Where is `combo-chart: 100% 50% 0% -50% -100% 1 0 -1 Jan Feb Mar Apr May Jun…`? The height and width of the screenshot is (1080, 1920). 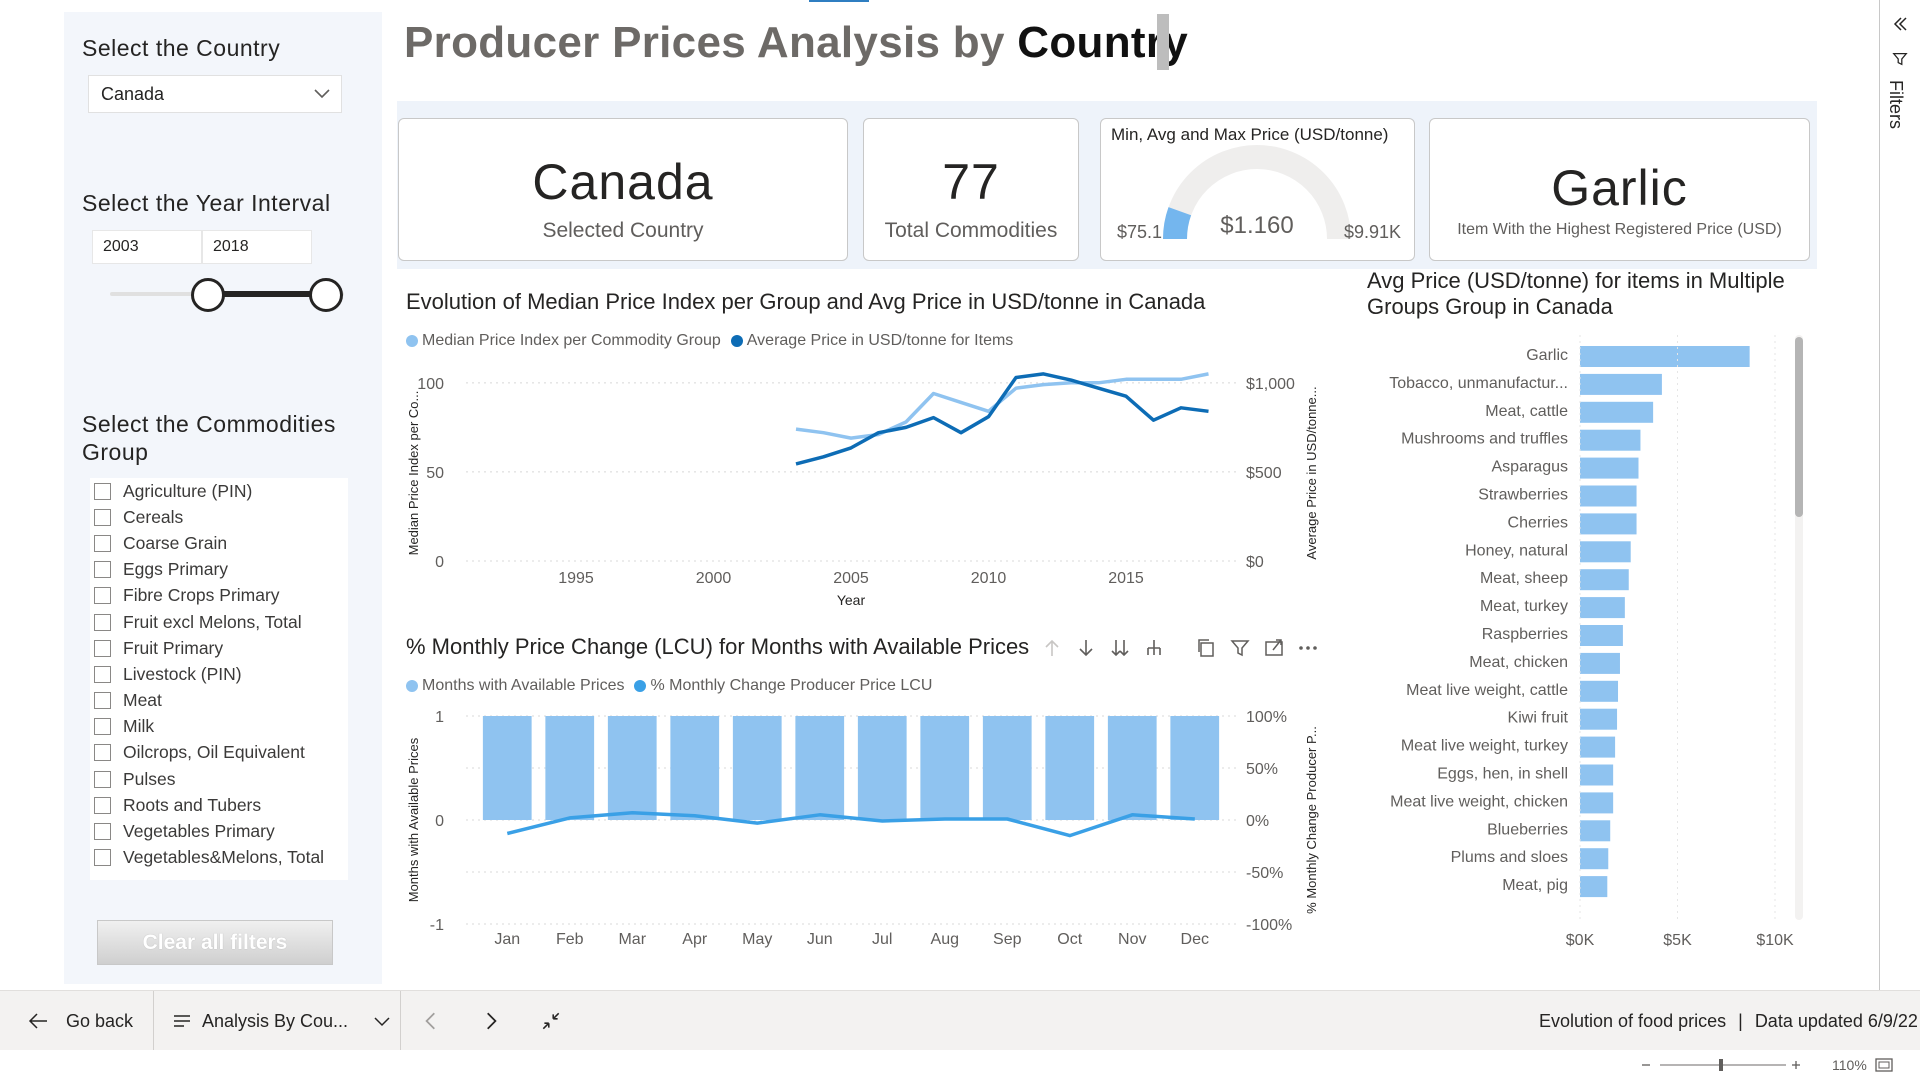
combo-chart: 100% 50% 0% -50% -100% 1 0 -1 Jan Feb Mar Apr May Jun… is located at coordinates (863, 830).